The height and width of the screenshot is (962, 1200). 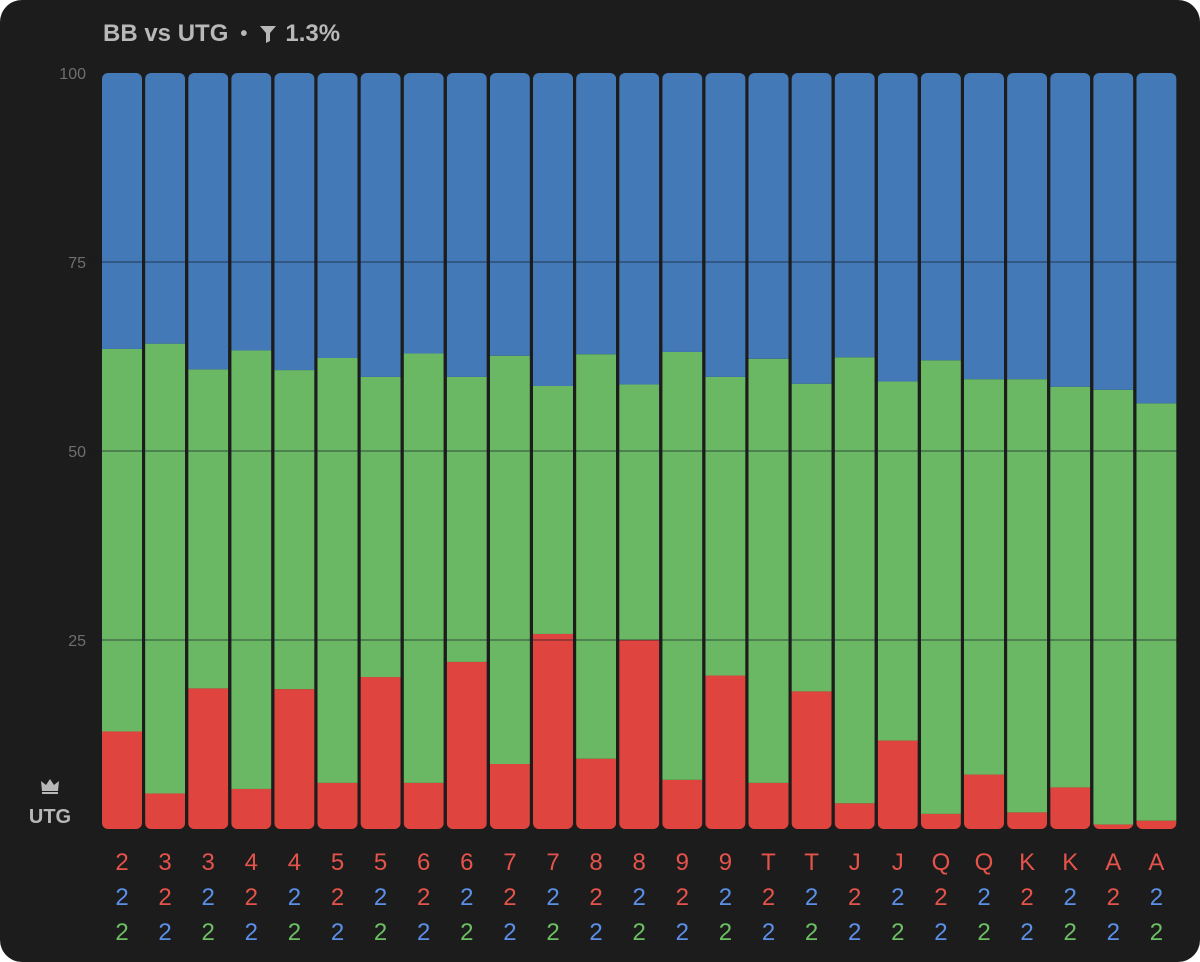 What do you see at coordinates (1156, 862) in the screenshot?
I see `category-card-label: A` at bounding box center [1156, 862].